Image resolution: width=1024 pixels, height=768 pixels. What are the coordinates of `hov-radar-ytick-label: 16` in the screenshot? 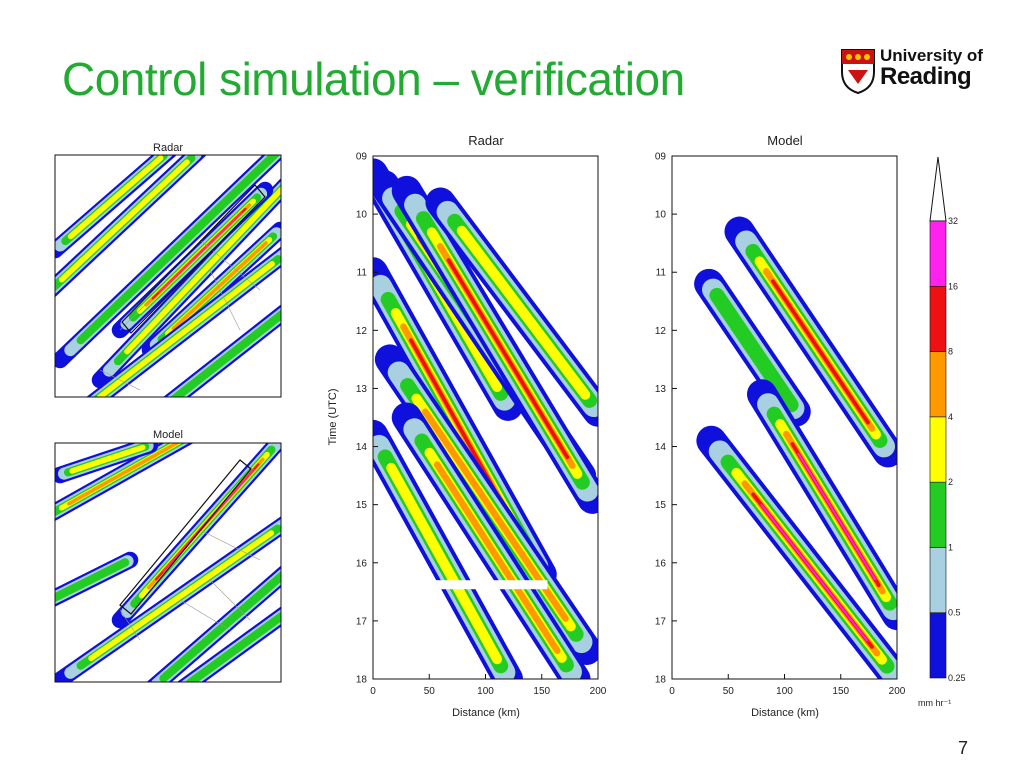 It's located at (362, 563).